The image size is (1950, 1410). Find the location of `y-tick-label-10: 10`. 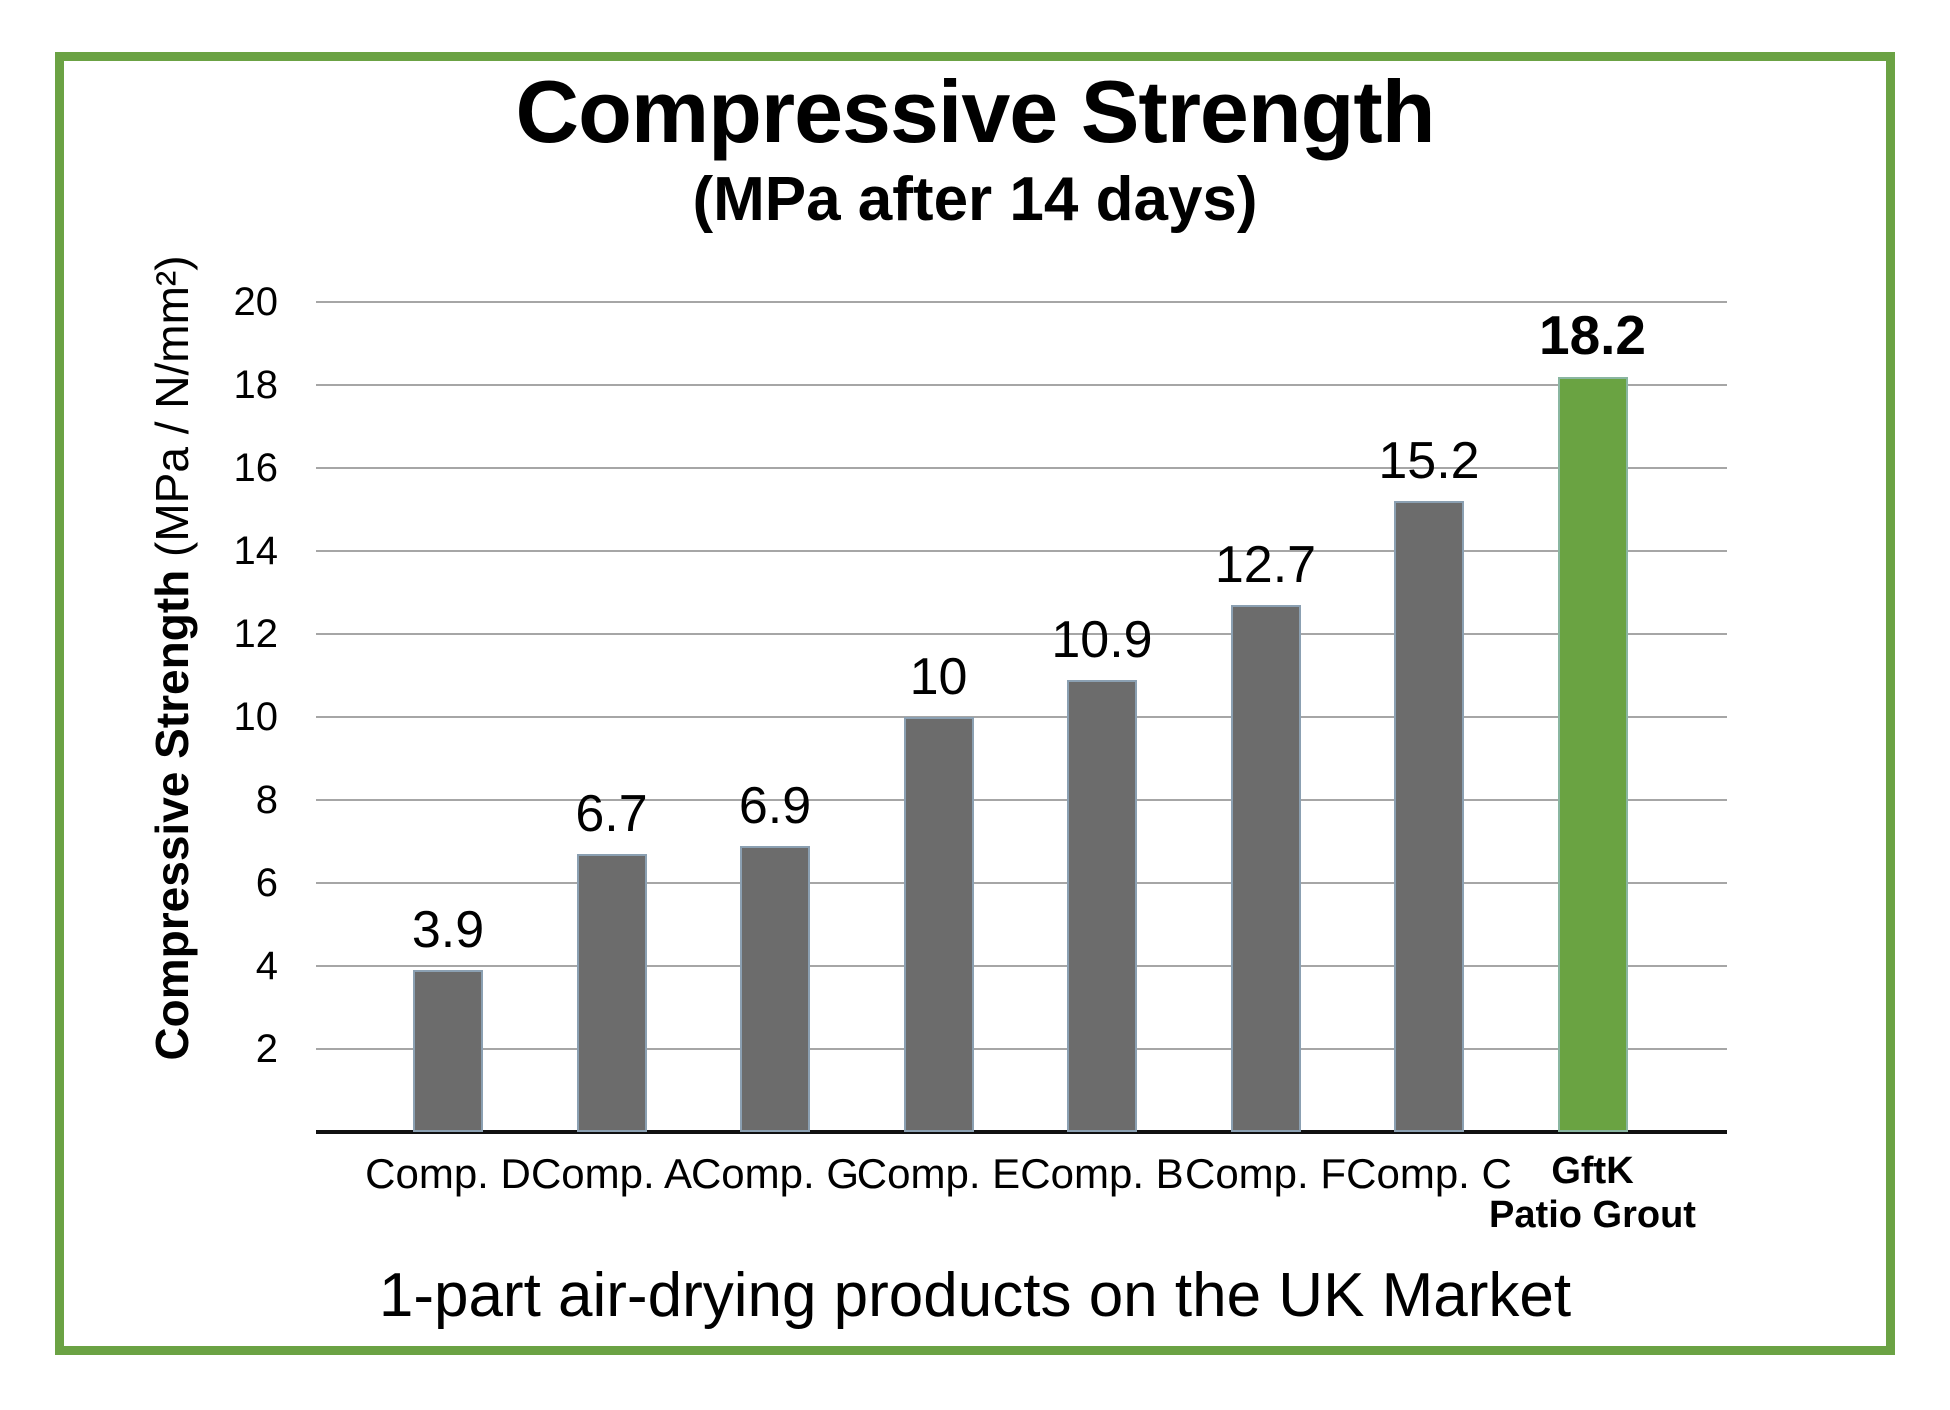

y-tick-label-10: 10 is located at coordinates (256, 717).